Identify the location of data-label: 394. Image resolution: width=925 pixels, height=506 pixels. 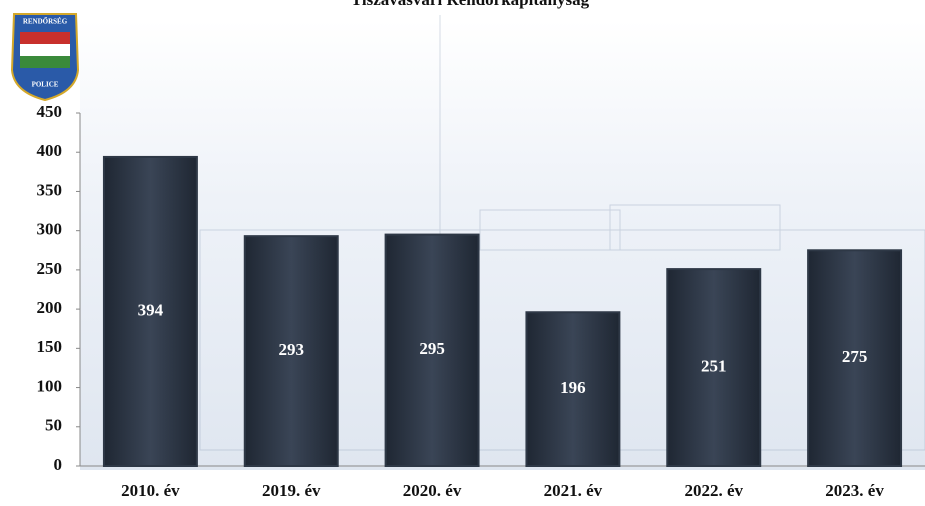
(151, 309).